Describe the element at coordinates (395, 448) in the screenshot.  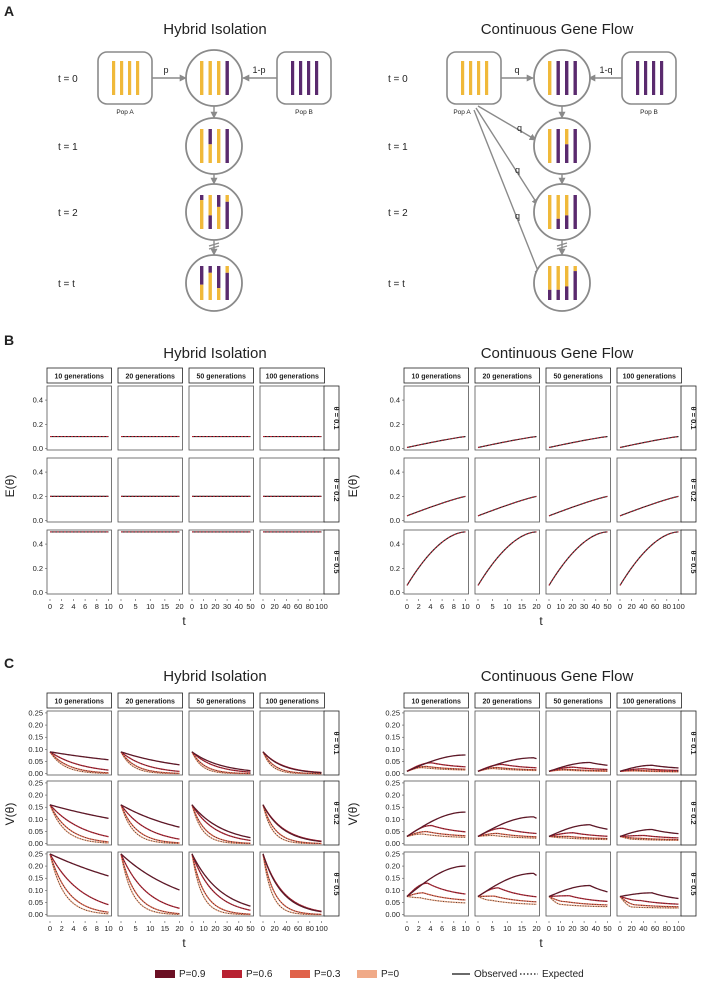
I see `b-continuous-ytick-r0: 0.0` at that location.